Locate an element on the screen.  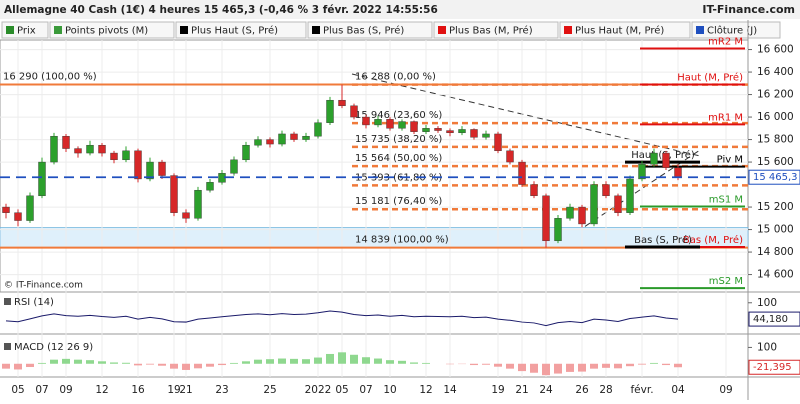
x-tick-label: 26 is located at coordinates (582, 390).